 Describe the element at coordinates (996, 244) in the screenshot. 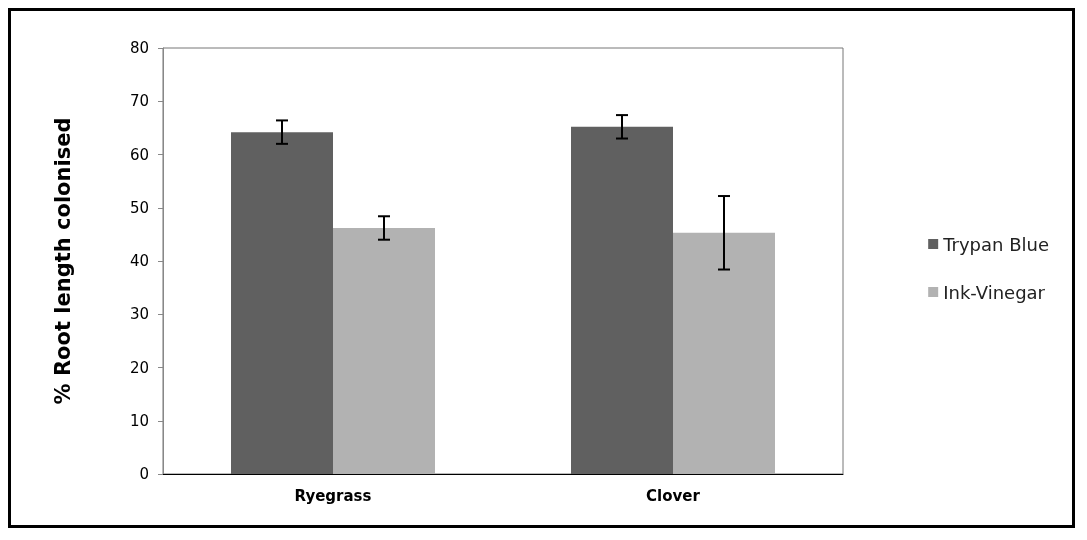

I see `legend-label: Trypan Blue` at that location.